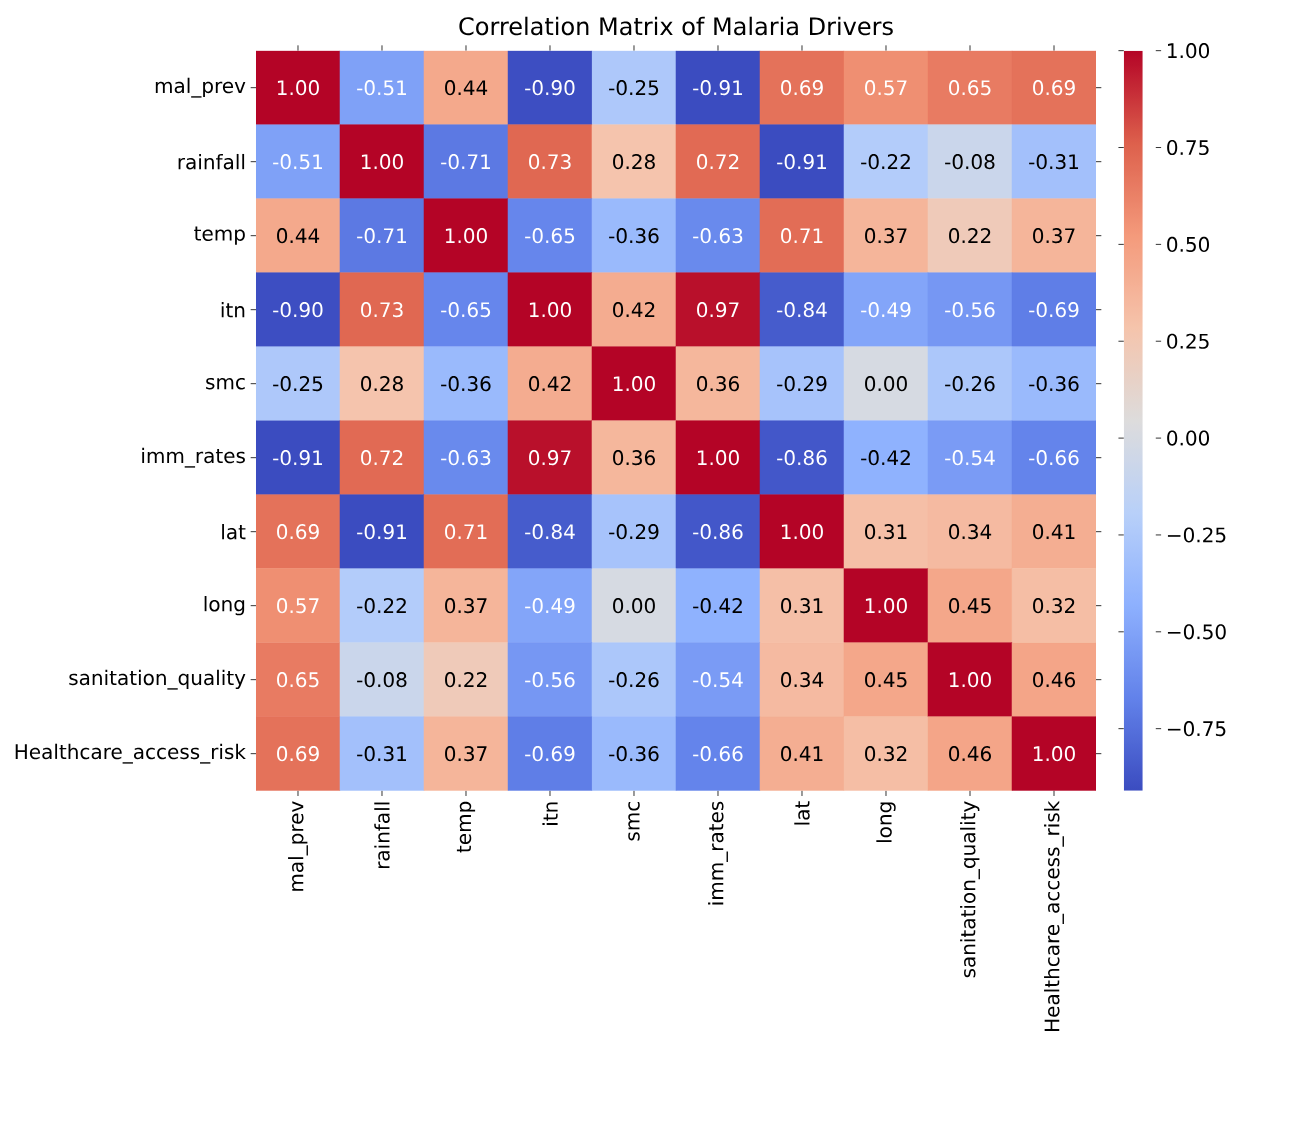 The height and width of the screenshot is (1124, 1299). What do you see at coordinates (676, 26) in the screenshot?
I see `chart-title: Correlation Matrix of Malaria Drivers` at bounding box center [676, 26].